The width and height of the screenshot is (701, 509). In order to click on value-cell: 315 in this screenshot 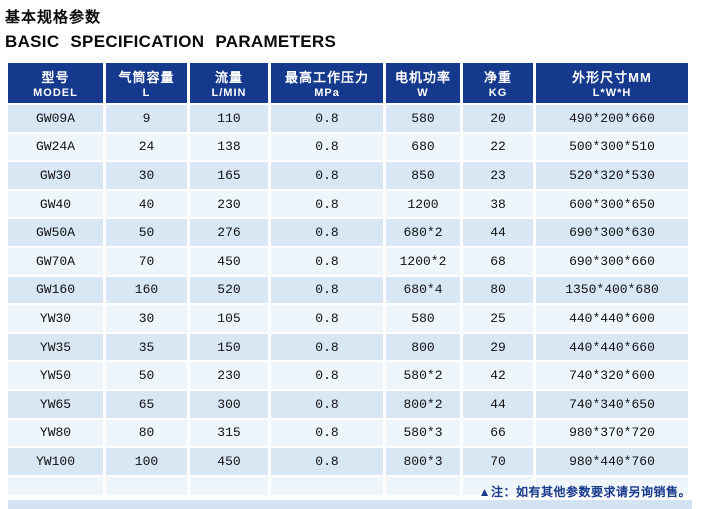, I will do `click(229, 433)`.